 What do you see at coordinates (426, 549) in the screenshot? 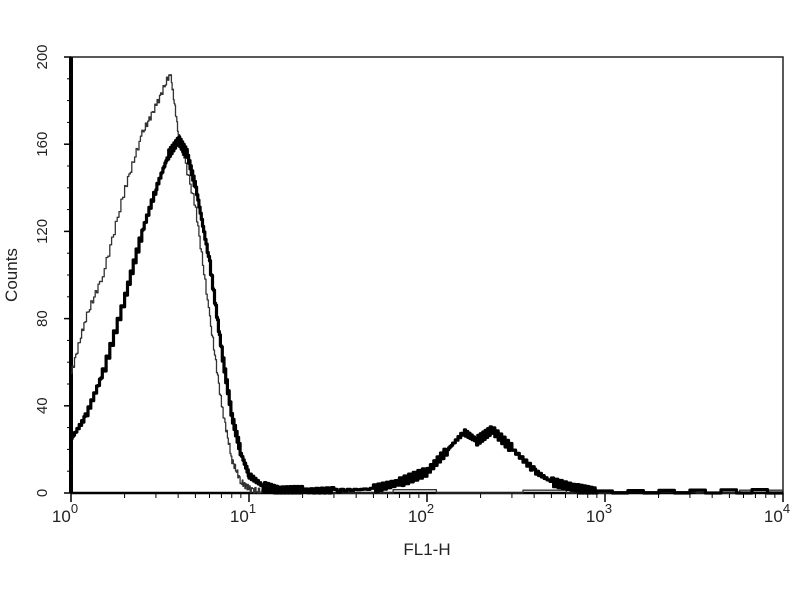
I see `x-axis-label: FL1-H` at bounding box center [426, 549].